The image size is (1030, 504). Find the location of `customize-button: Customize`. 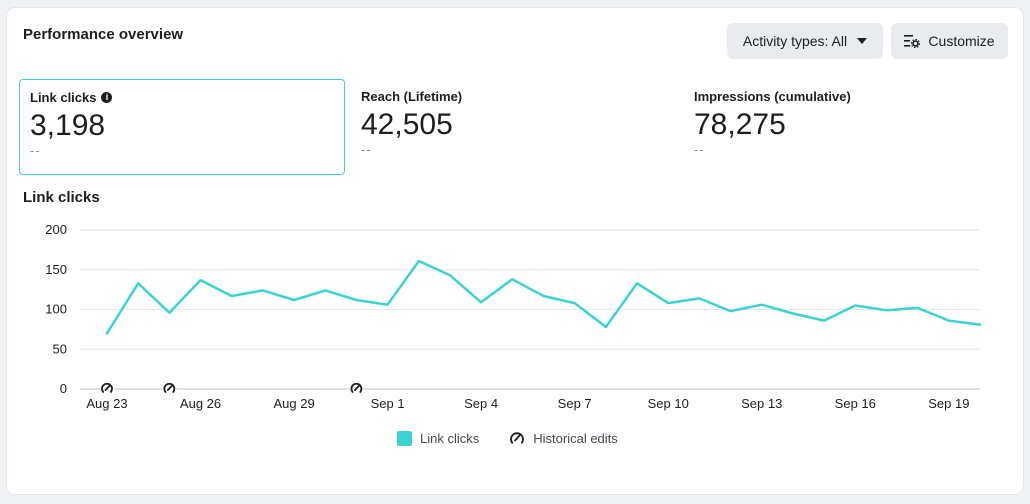

customize-button: Customize is located at coordinates (949, 41).